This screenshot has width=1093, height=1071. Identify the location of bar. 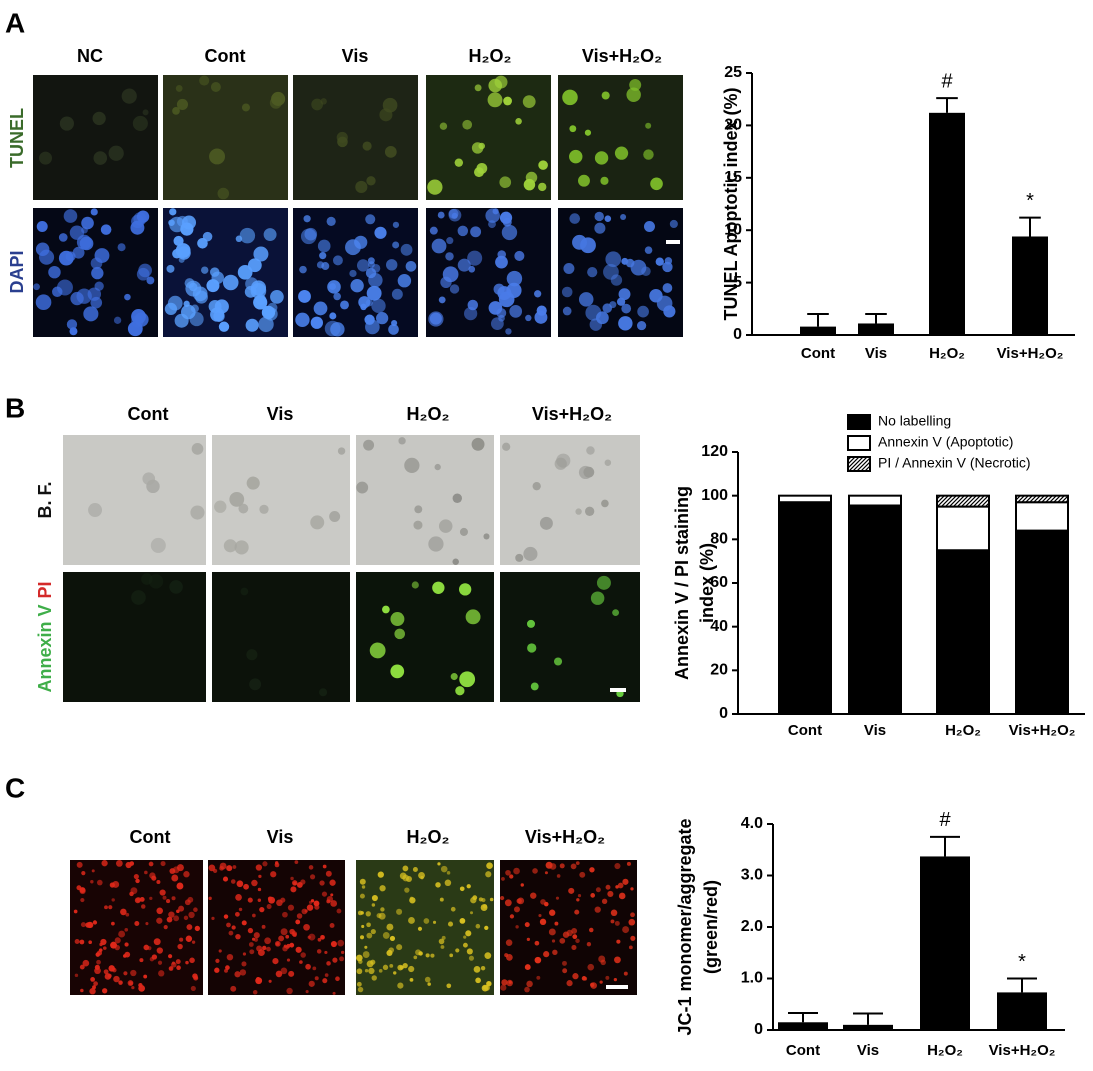
(1022, 1011).